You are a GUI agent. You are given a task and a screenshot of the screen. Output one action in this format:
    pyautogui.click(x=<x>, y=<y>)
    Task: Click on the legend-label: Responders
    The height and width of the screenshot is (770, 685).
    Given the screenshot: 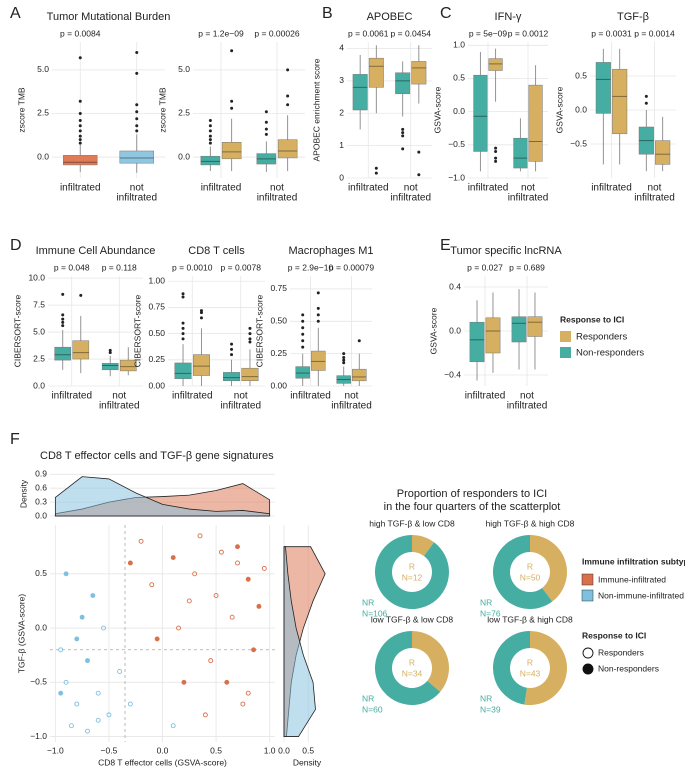 What is the action you would take?
    pyautogui.click(x=601, y=337)
    